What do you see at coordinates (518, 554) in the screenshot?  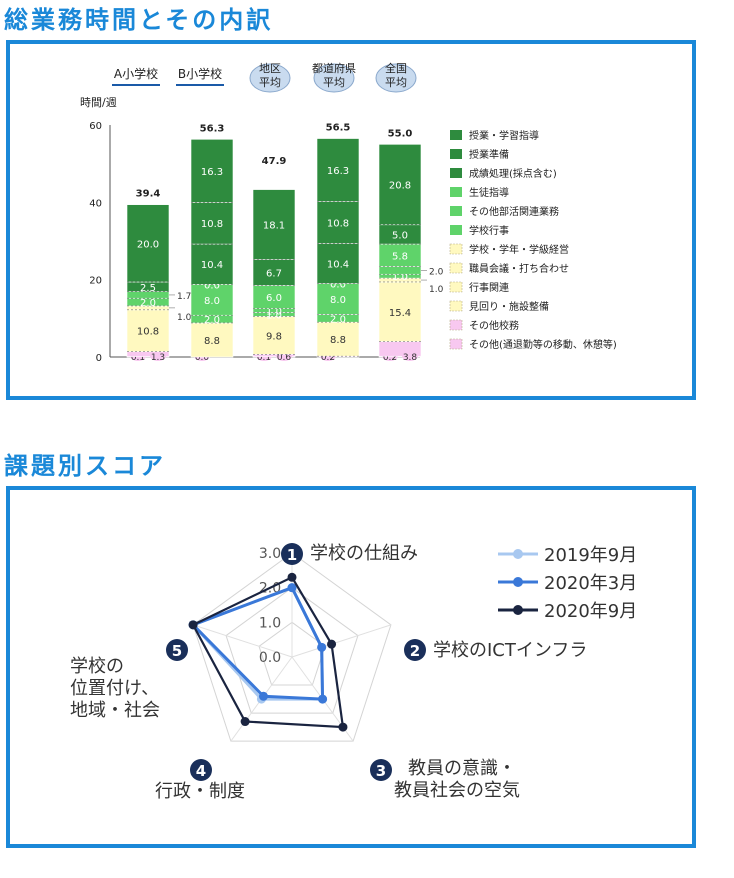 I see `legend-marker` at bounding box center [518, 554].